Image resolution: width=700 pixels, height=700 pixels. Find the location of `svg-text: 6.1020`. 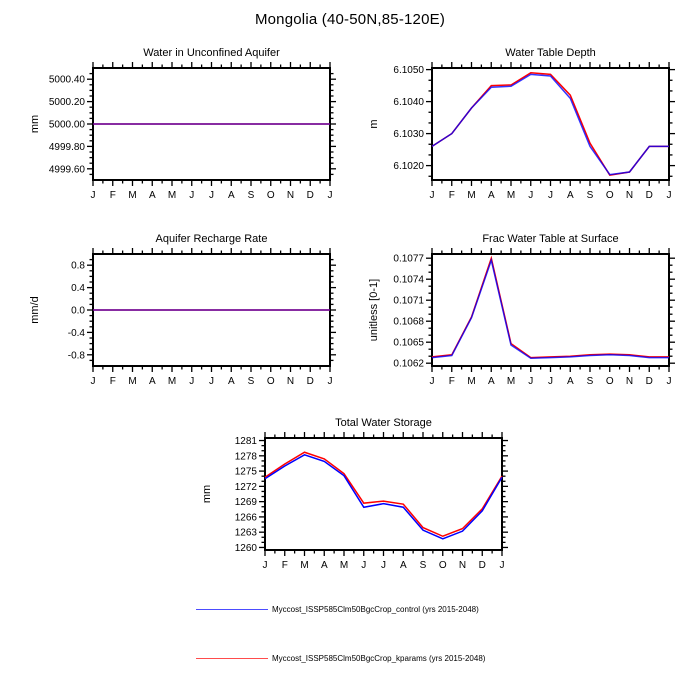

svg-text: 6.1020 is located at coordinates (408, 166).